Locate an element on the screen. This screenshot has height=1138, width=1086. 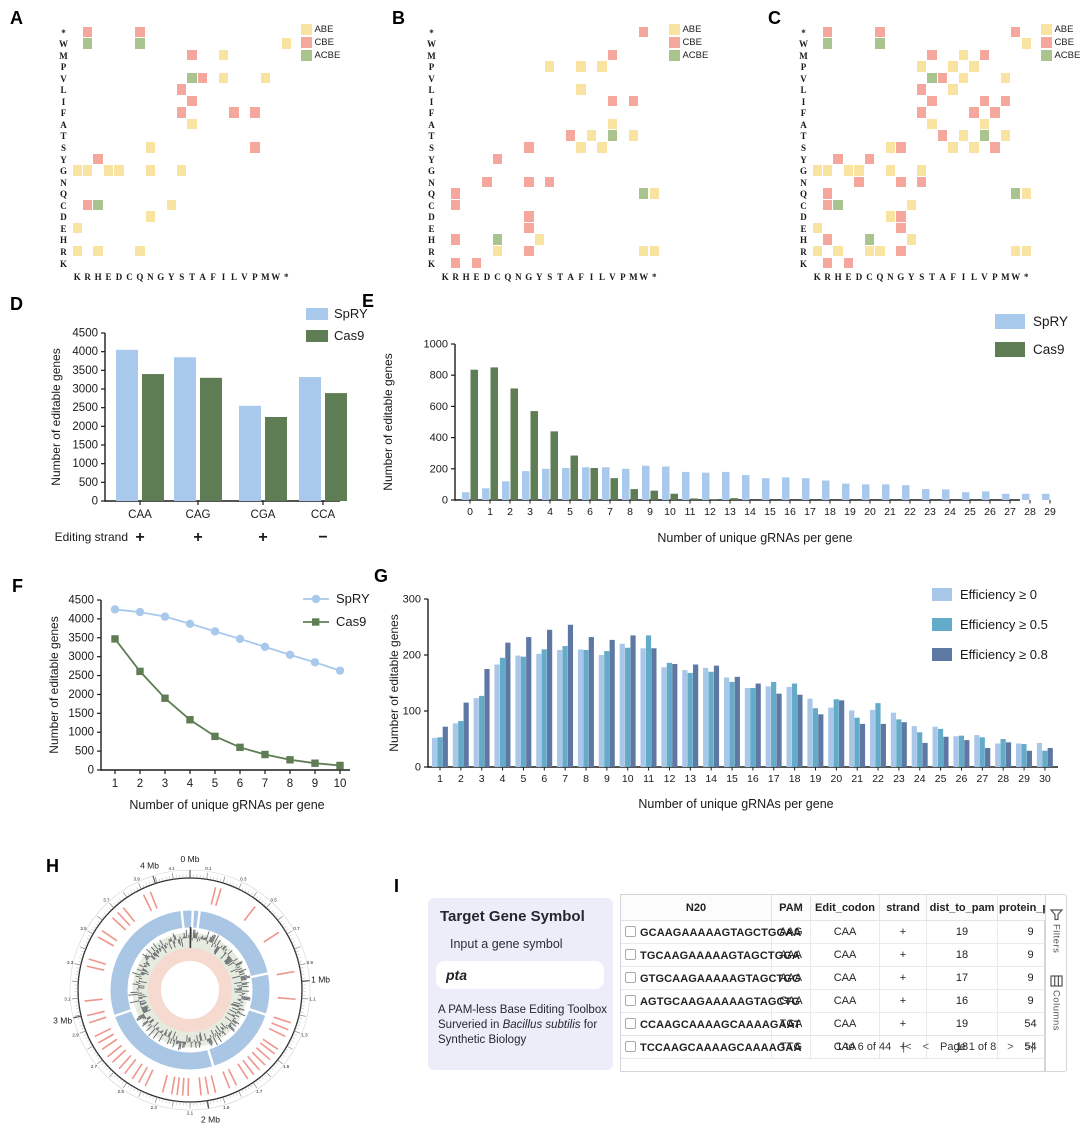
gene-symbol-input is located at coordinates (520, 975).